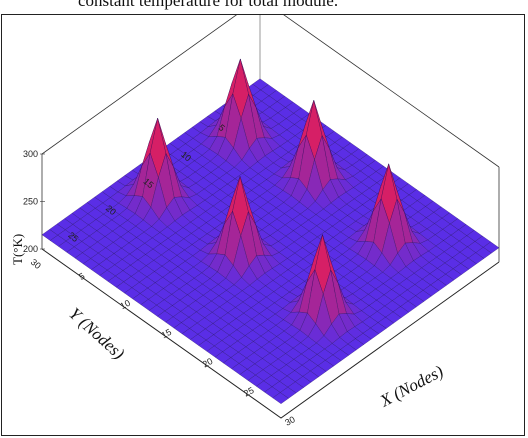 The height and width of the screenshot is (438, 528). Describe the element at coordinates (208, 5) in the screenshot. I see `caption-text: constant temperature for total module.` at that location.